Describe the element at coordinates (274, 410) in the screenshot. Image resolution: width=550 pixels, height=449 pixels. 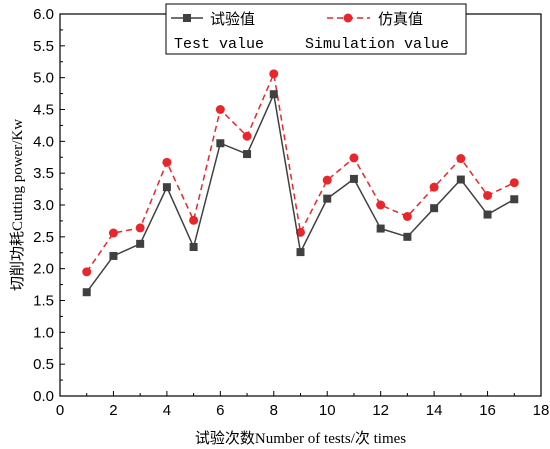
I see `x-tick-label: 8` at that location.